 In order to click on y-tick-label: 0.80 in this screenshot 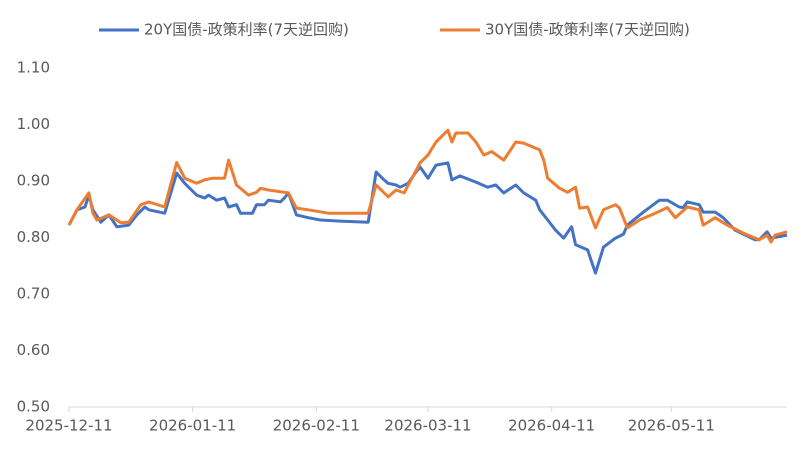, I will do `click(33, 237)`.